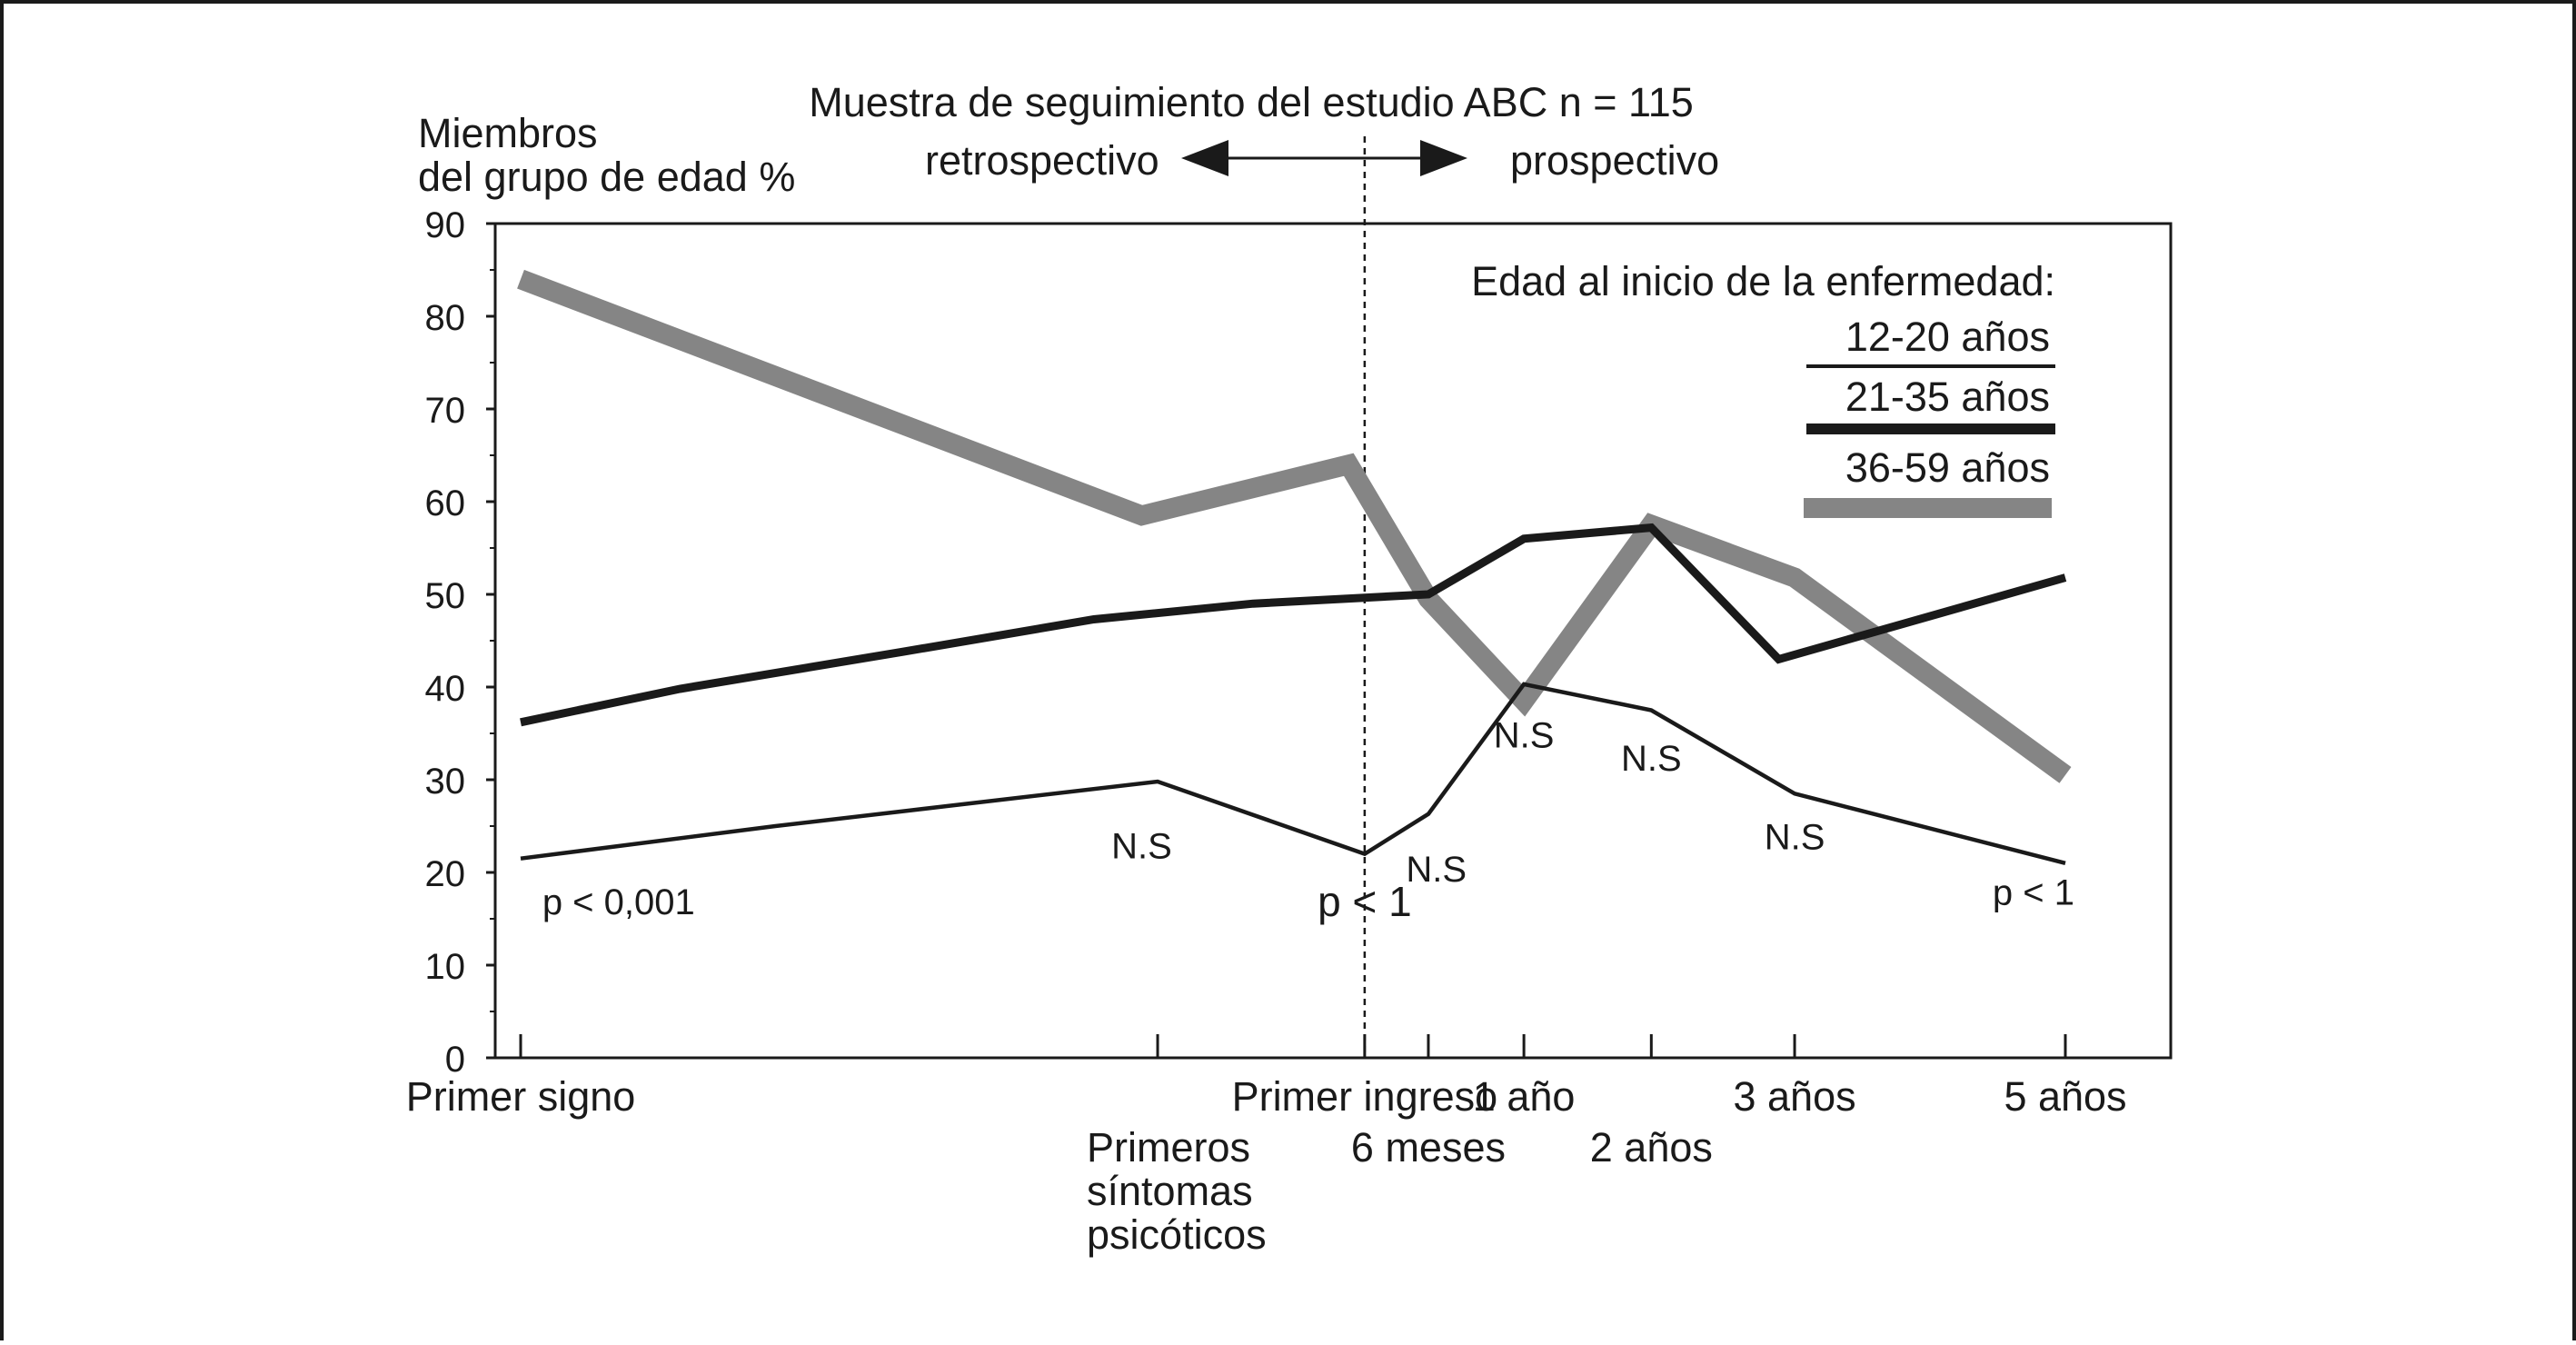 The image size is (2576, 1345). I want to click on x-tick-label: 3 años, so click(1794, 1096).